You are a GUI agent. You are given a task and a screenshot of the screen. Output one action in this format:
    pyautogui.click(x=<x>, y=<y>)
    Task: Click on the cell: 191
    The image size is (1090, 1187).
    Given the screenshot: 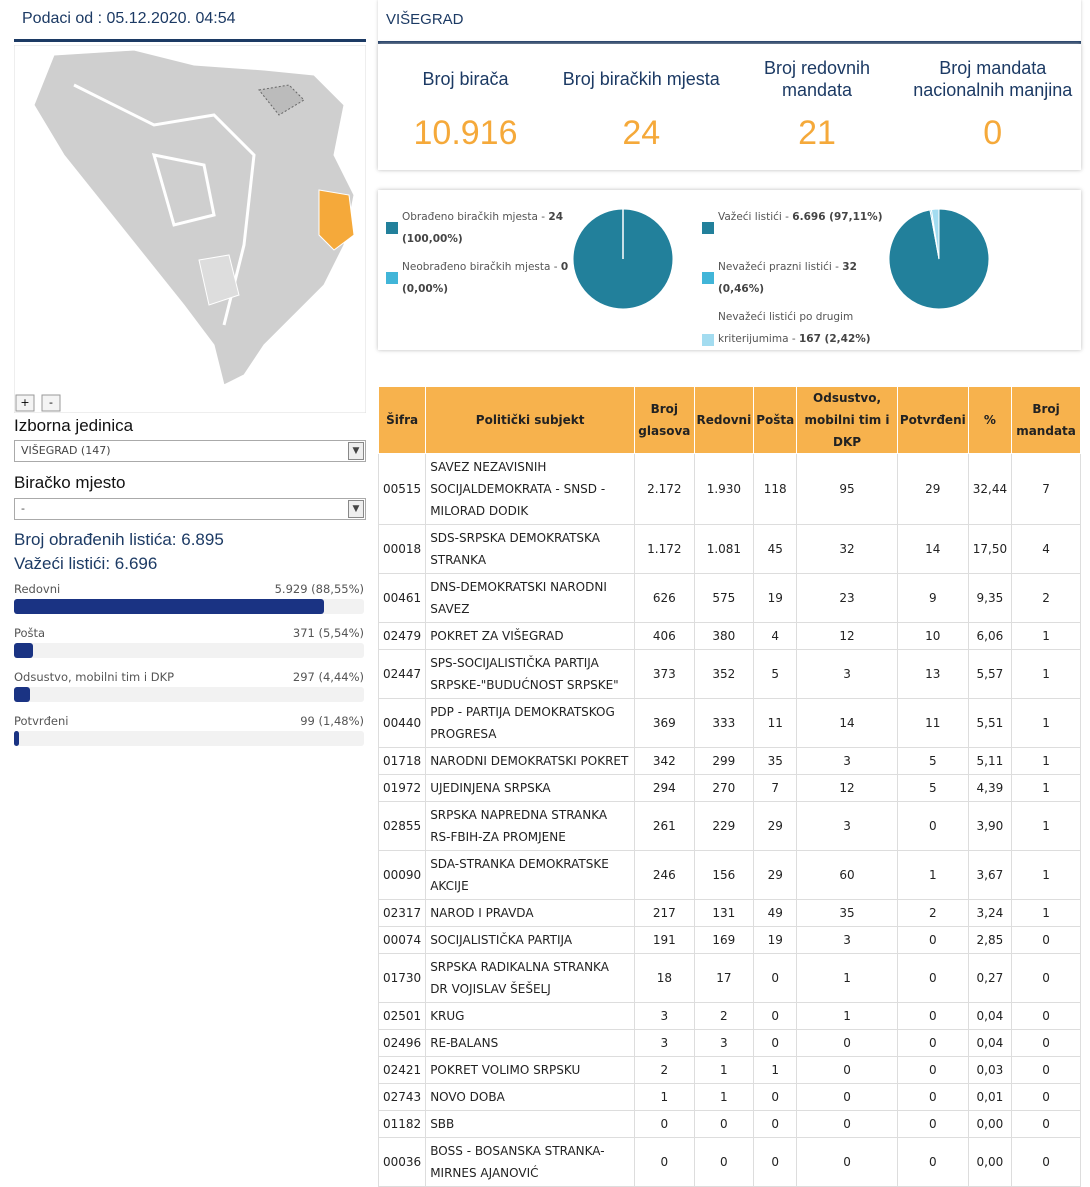 What is the action you would take?
    pyautogui.click(x=664, y=940)
    